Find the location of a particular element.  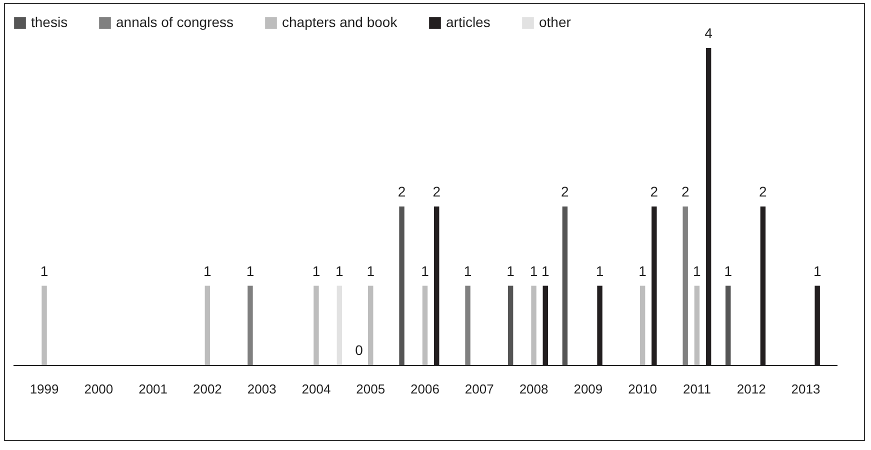

x-tick-label: 2006 is located at coordinates (425, 389).